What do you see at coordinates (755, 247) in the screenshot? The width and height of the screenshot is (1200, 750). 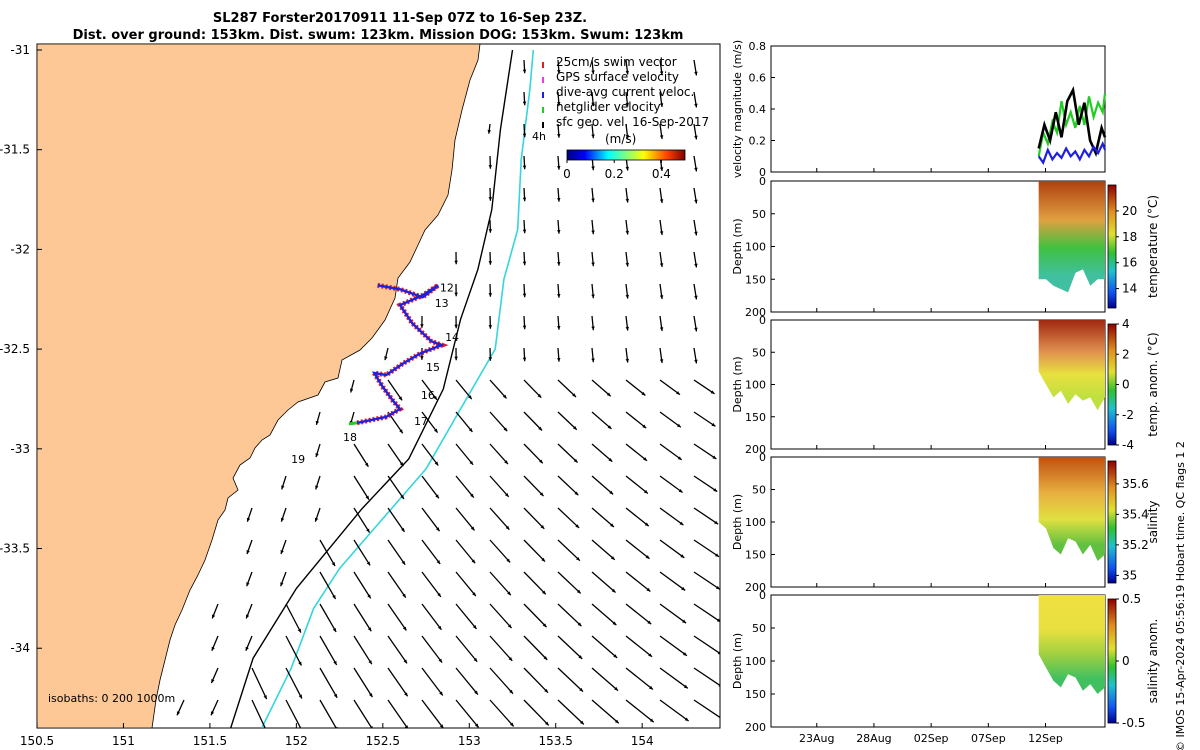 I see `y-tick-label: 100` at bounding box center [755, 247].